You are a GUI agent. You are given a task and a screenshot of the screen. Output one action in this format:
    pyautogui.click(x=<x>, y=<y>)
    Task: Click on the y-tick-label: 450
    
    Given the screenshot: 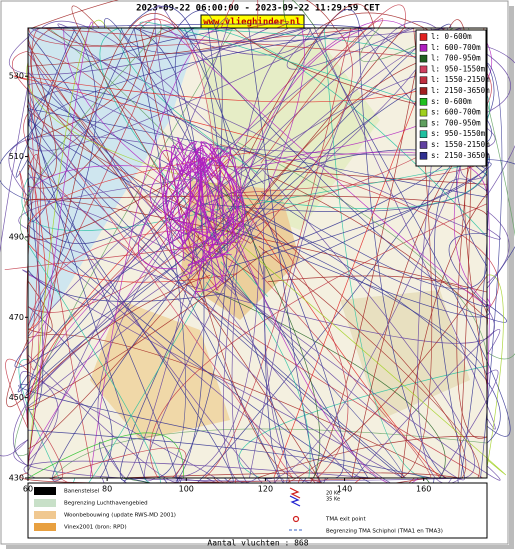 What is the action you would take?
    pyautogui.click(x=16, y=397)
    